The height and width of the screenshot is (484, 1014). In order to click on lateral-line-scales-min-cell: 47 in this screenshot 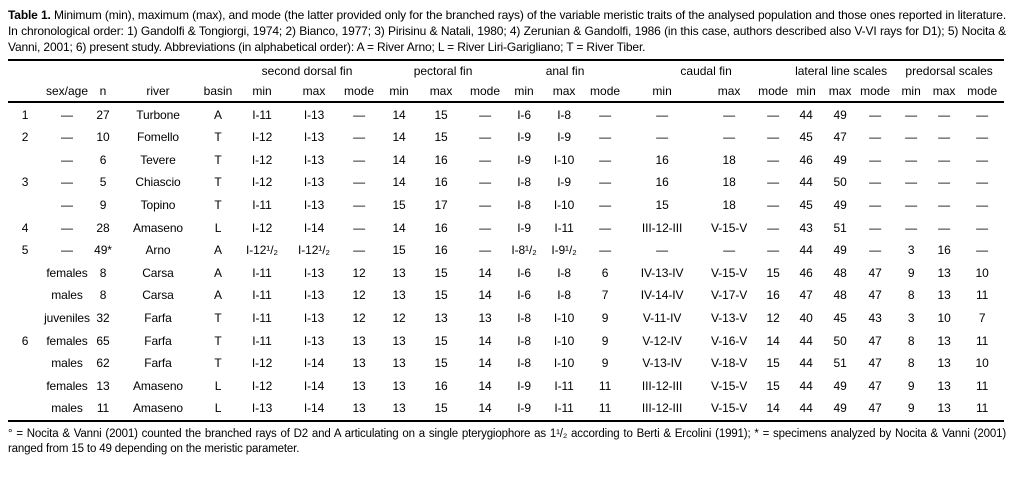, I will do `click(806, 295)`.